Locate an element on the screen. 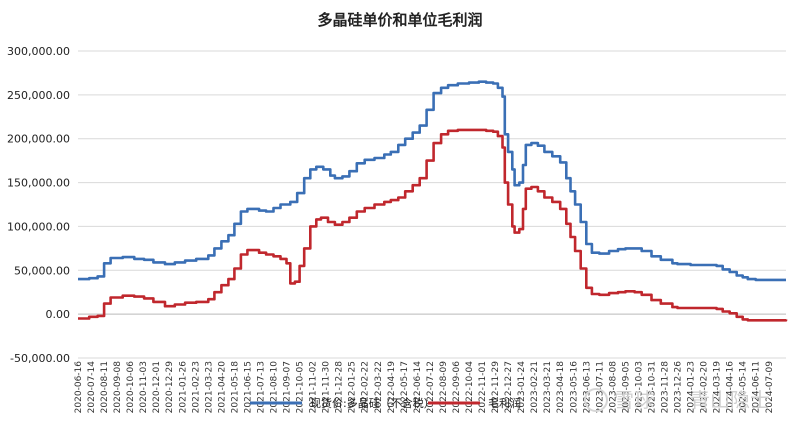  x-tick-label: 2023-10-03 is located at coordinates (639, 387).